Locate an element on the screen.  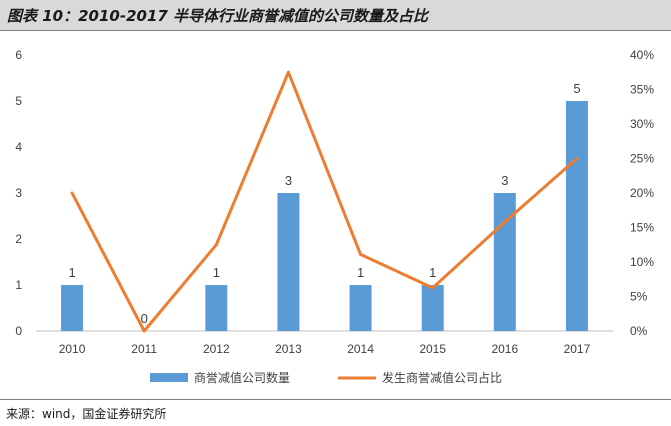
source-divider is located at coordinates (335, 399).